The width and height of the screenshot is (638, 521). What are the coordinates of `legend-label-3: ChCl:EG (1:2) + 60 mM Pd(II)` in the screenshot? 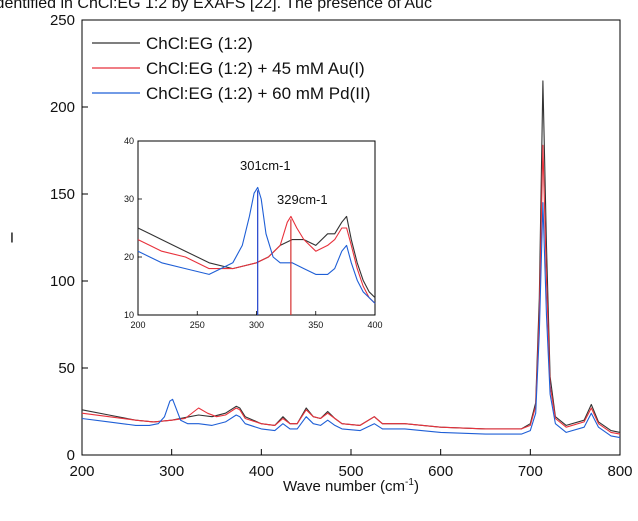 It's located at (258, 93).